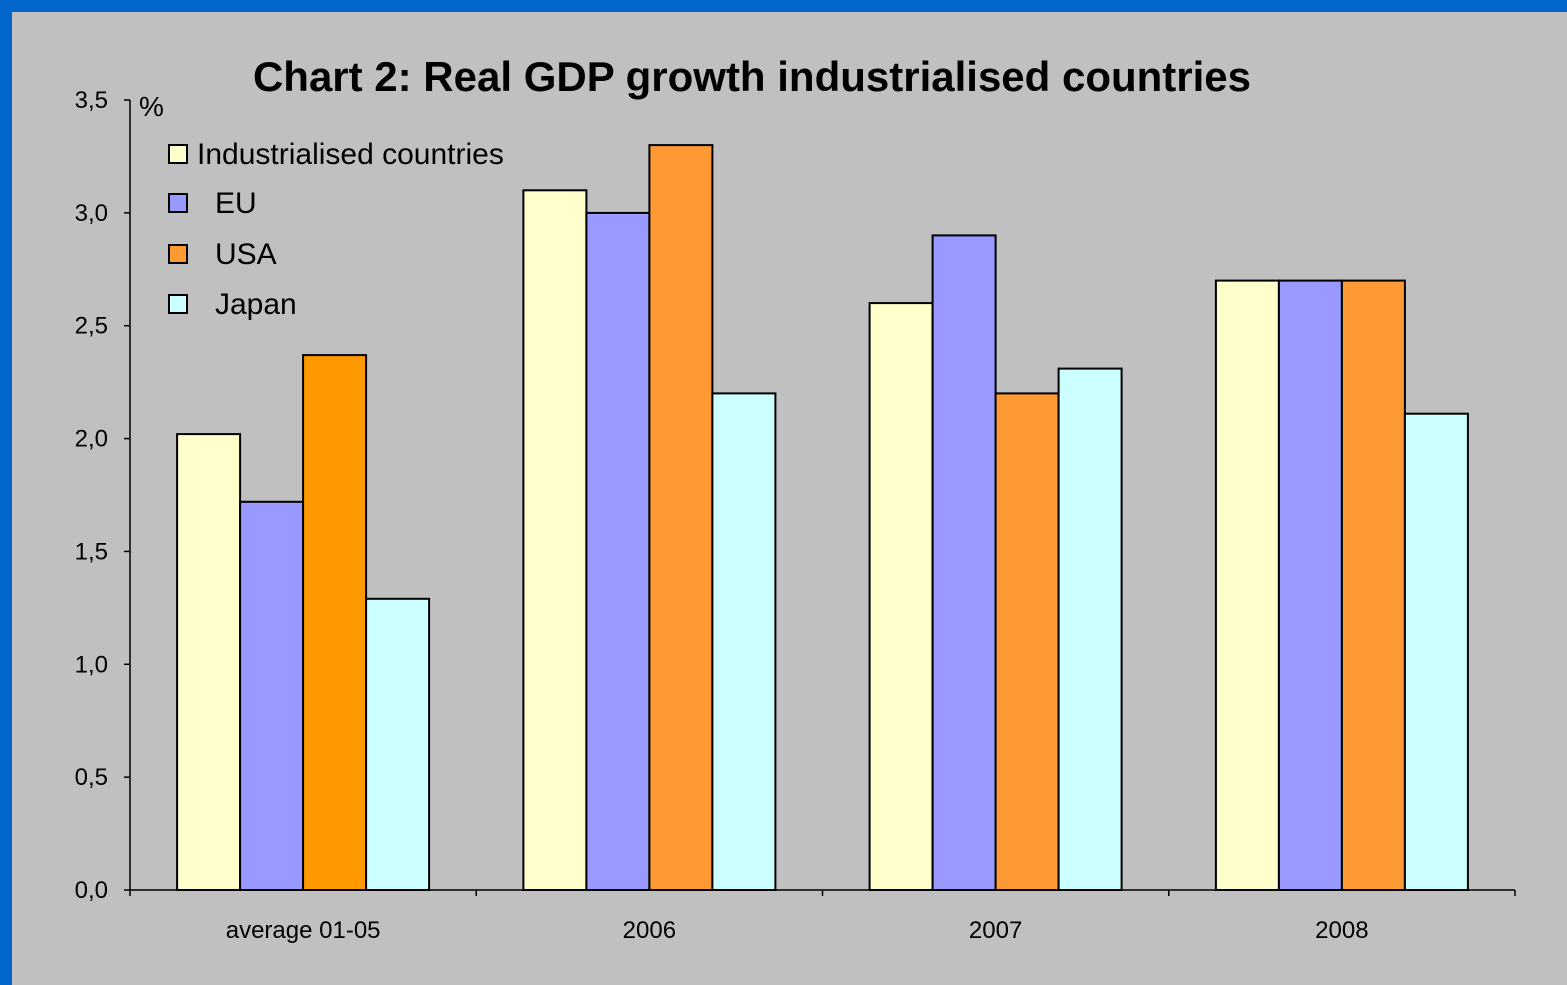  What do you see at coordinates (178, 304) in the screenshot?
I see `legend-swatch-japan` at bounding box center [178, 304].